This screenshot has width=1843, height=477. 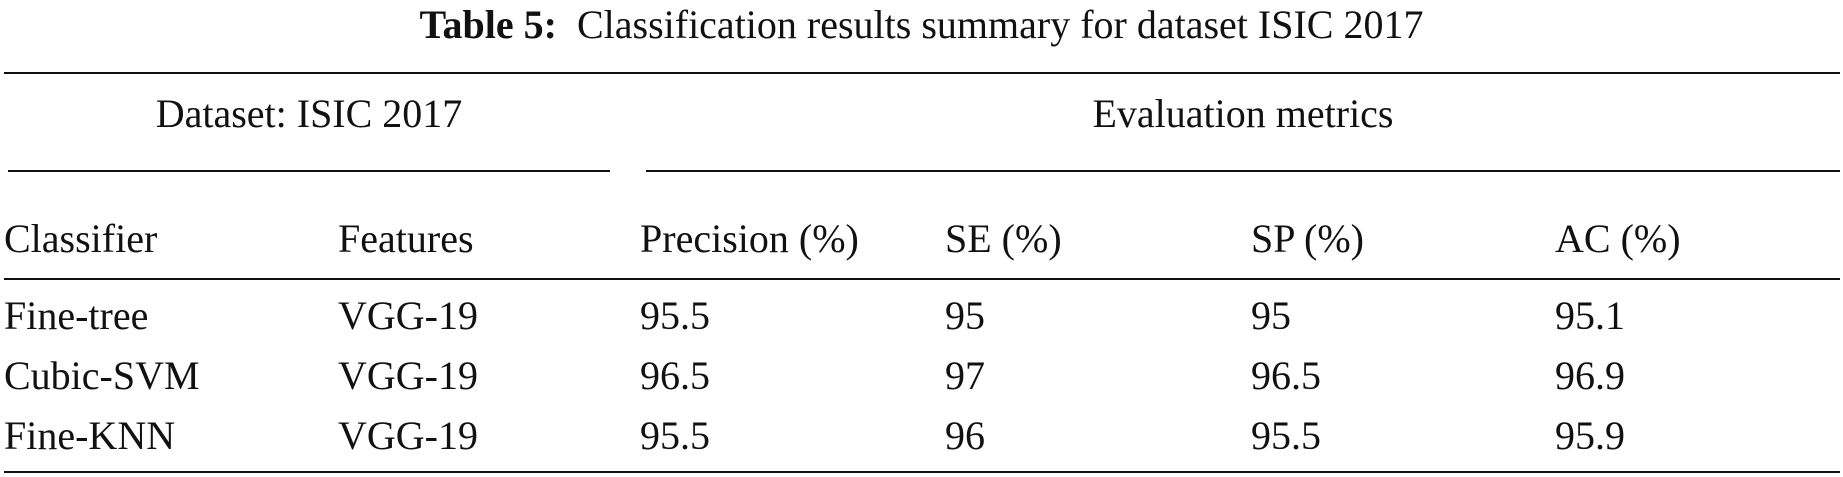 I want to click on caption-label: Table 5:, so click(x=488, y=24).